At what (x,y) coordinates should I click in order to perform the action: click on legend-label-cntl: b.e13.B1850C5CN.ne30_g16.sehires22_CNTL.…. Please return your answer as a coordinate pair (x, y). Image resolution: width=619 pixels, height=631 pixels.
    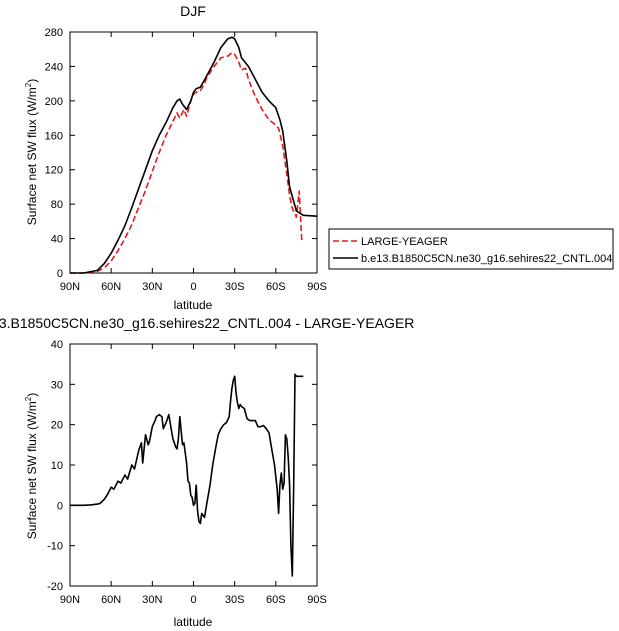
    Looking at the image, I should click on (486, 259).